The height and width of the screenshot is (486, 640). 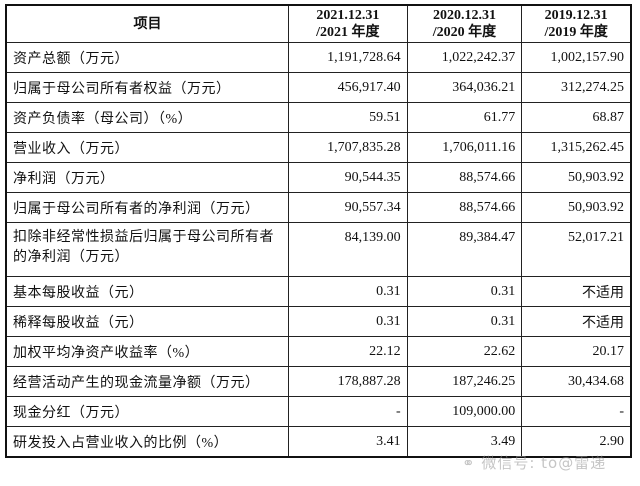 What do you see at coordinates (348, 381) in the screenshot?
I see `cell-value: 178,887.28` at bounding box center [348, 381].